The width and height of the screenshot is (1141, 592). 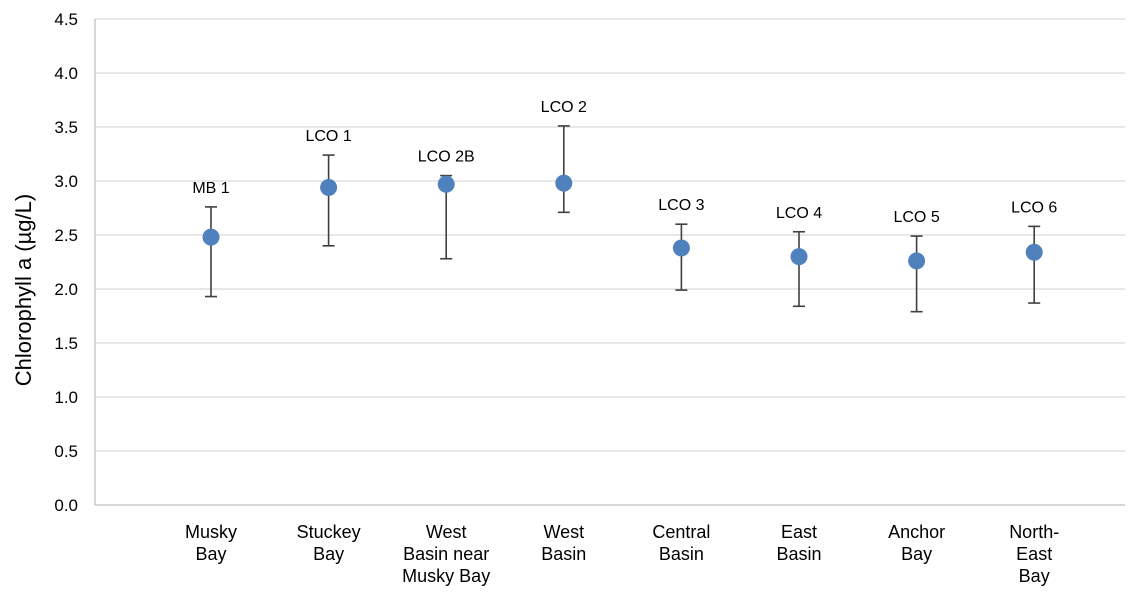 What do you see at coordinates (66, 181) in the screenshot?
I see `y-tick-label: 3.0` at bounding box center [66, 181].